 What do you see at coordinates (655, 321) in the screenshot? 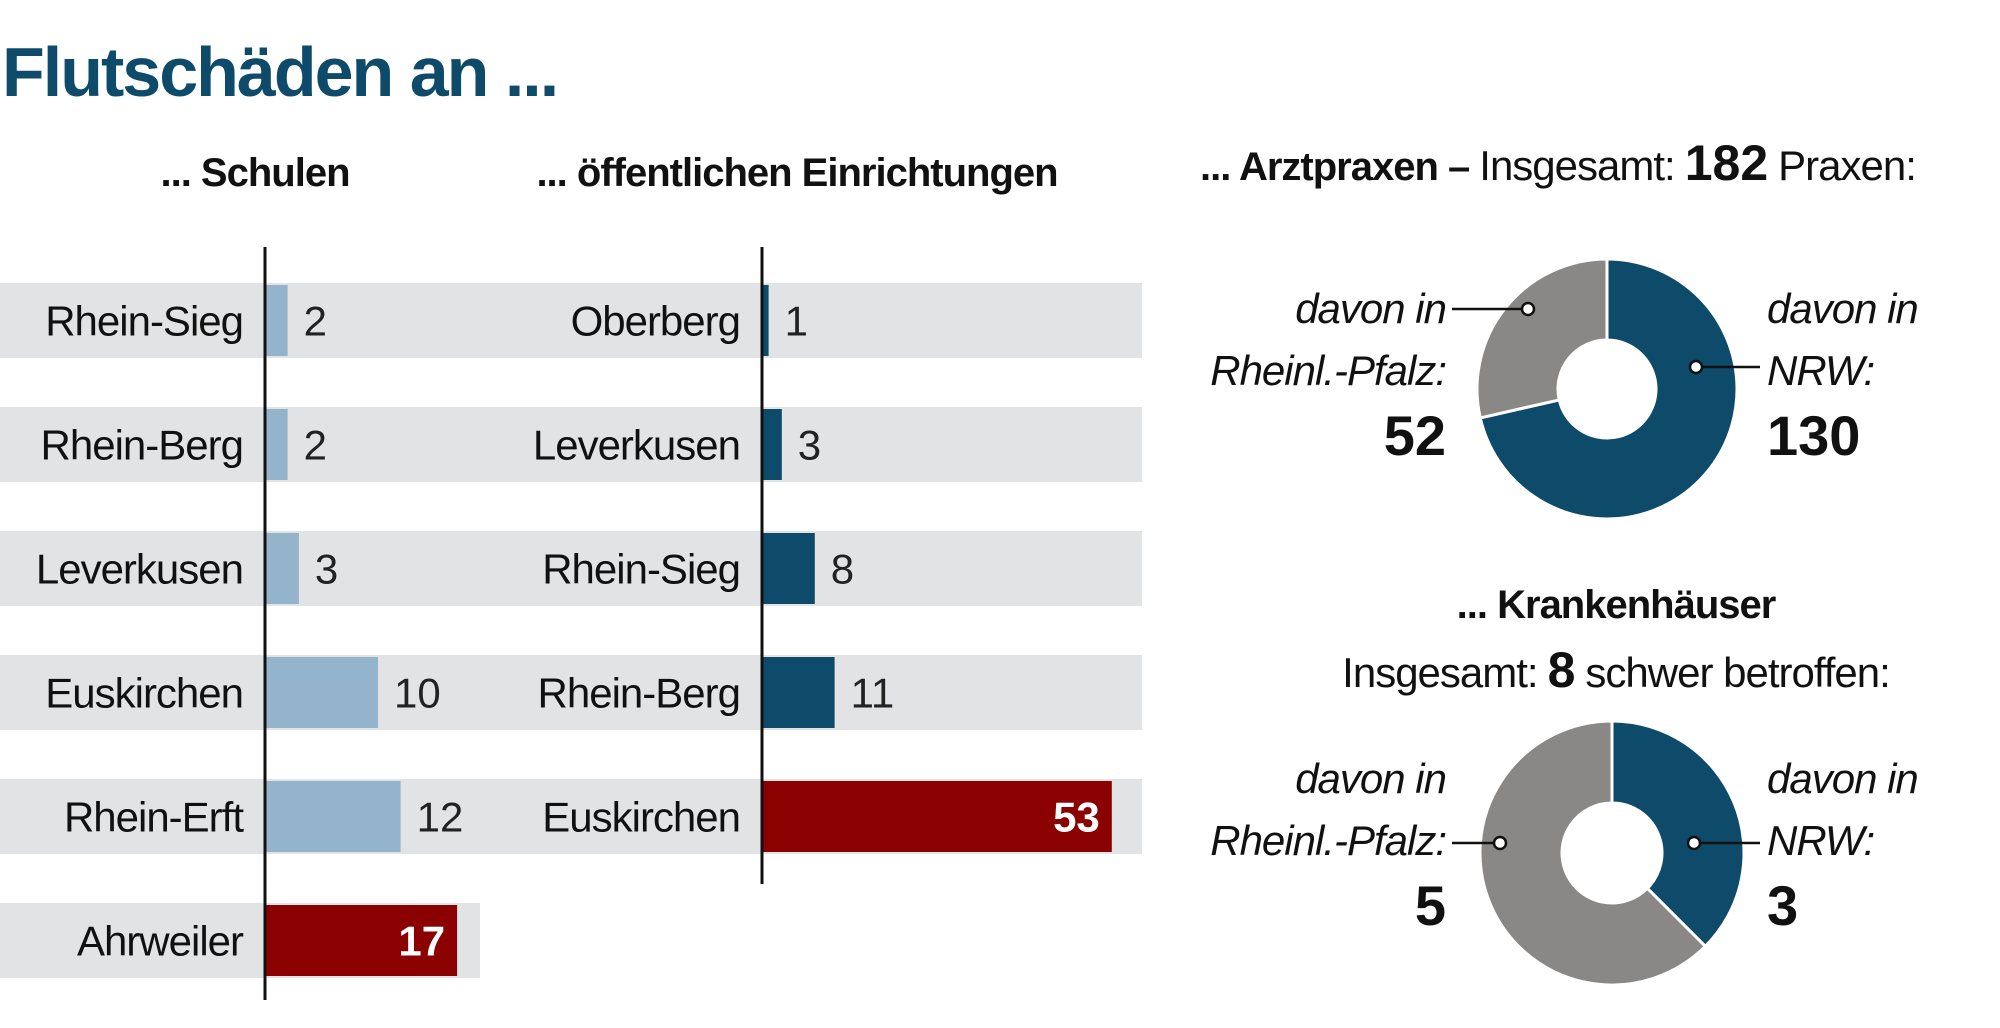
I see `einrichtungen-category-oberberg: Oberberg` at bounding box center [655, 321].